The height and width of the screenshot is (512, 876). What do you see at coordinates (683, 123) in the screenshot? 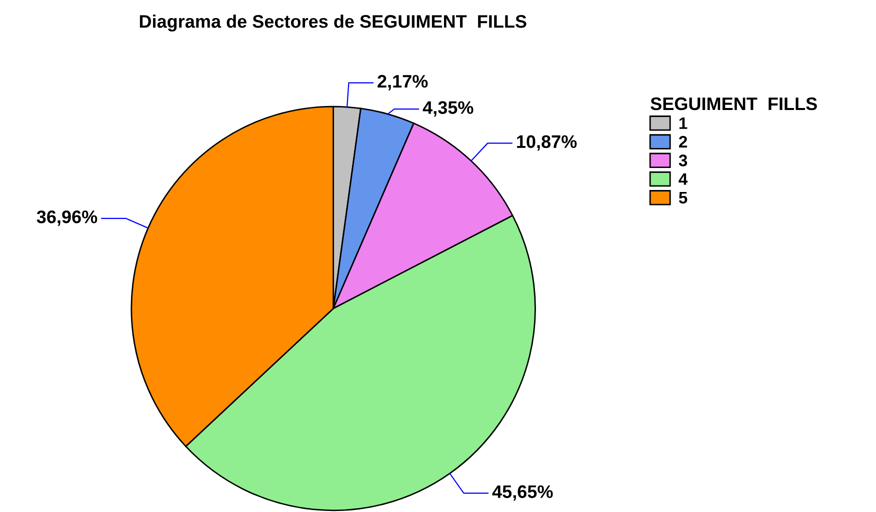
I see `legend-label: 1` at bounding box center [683, 123].